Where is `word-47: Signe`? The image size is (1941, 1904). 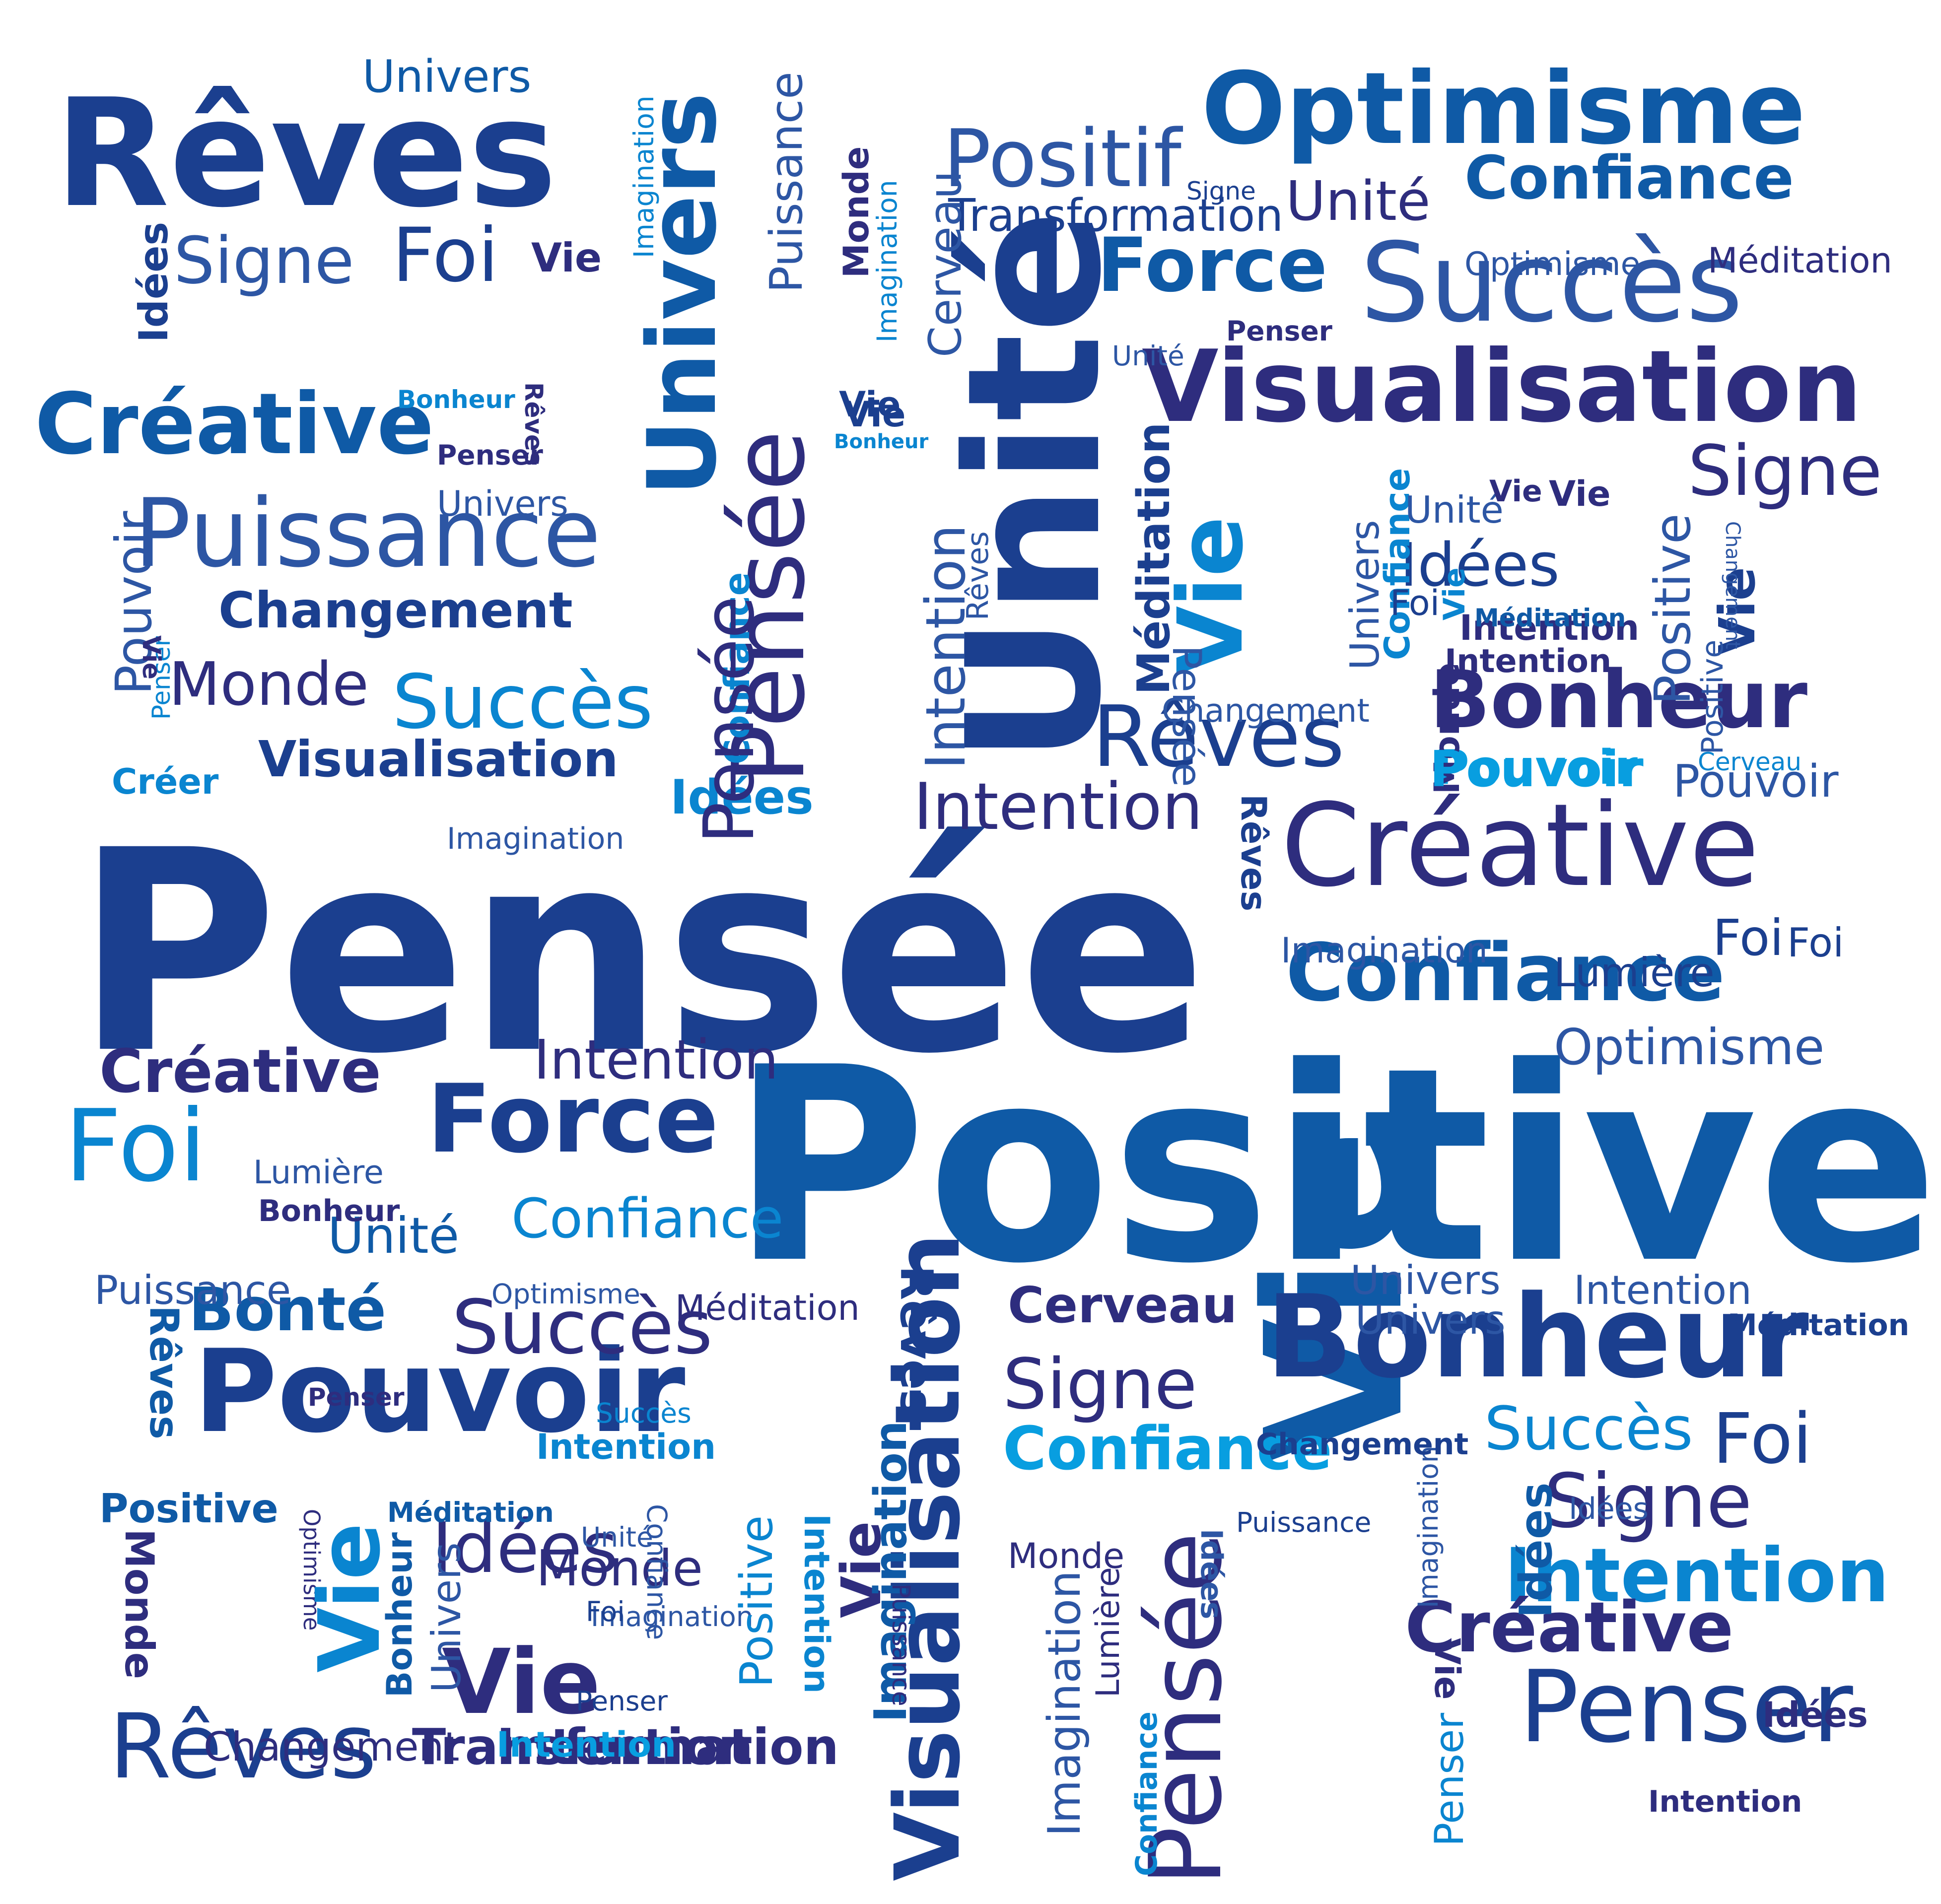
word-47: Signe is located at coordinates (1648, 1501).